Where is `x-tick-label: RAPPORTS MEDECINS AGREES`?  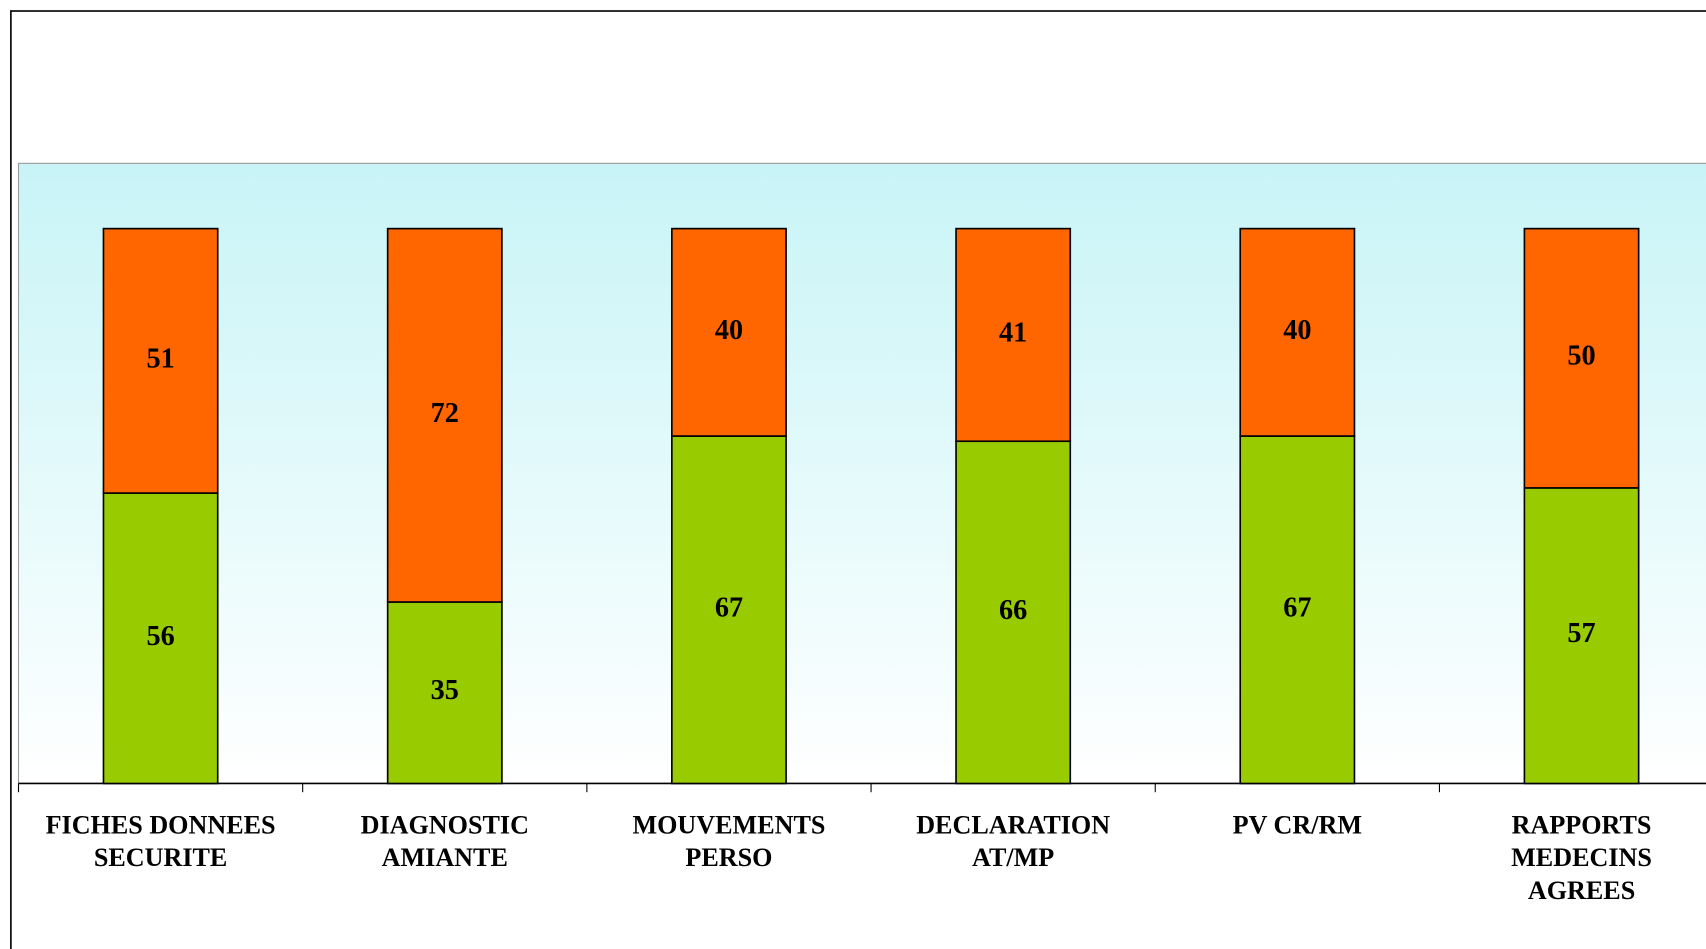 x-tick-label: RAPPORTS MEDECINS AGREES is located at coordinates (1581, 858).